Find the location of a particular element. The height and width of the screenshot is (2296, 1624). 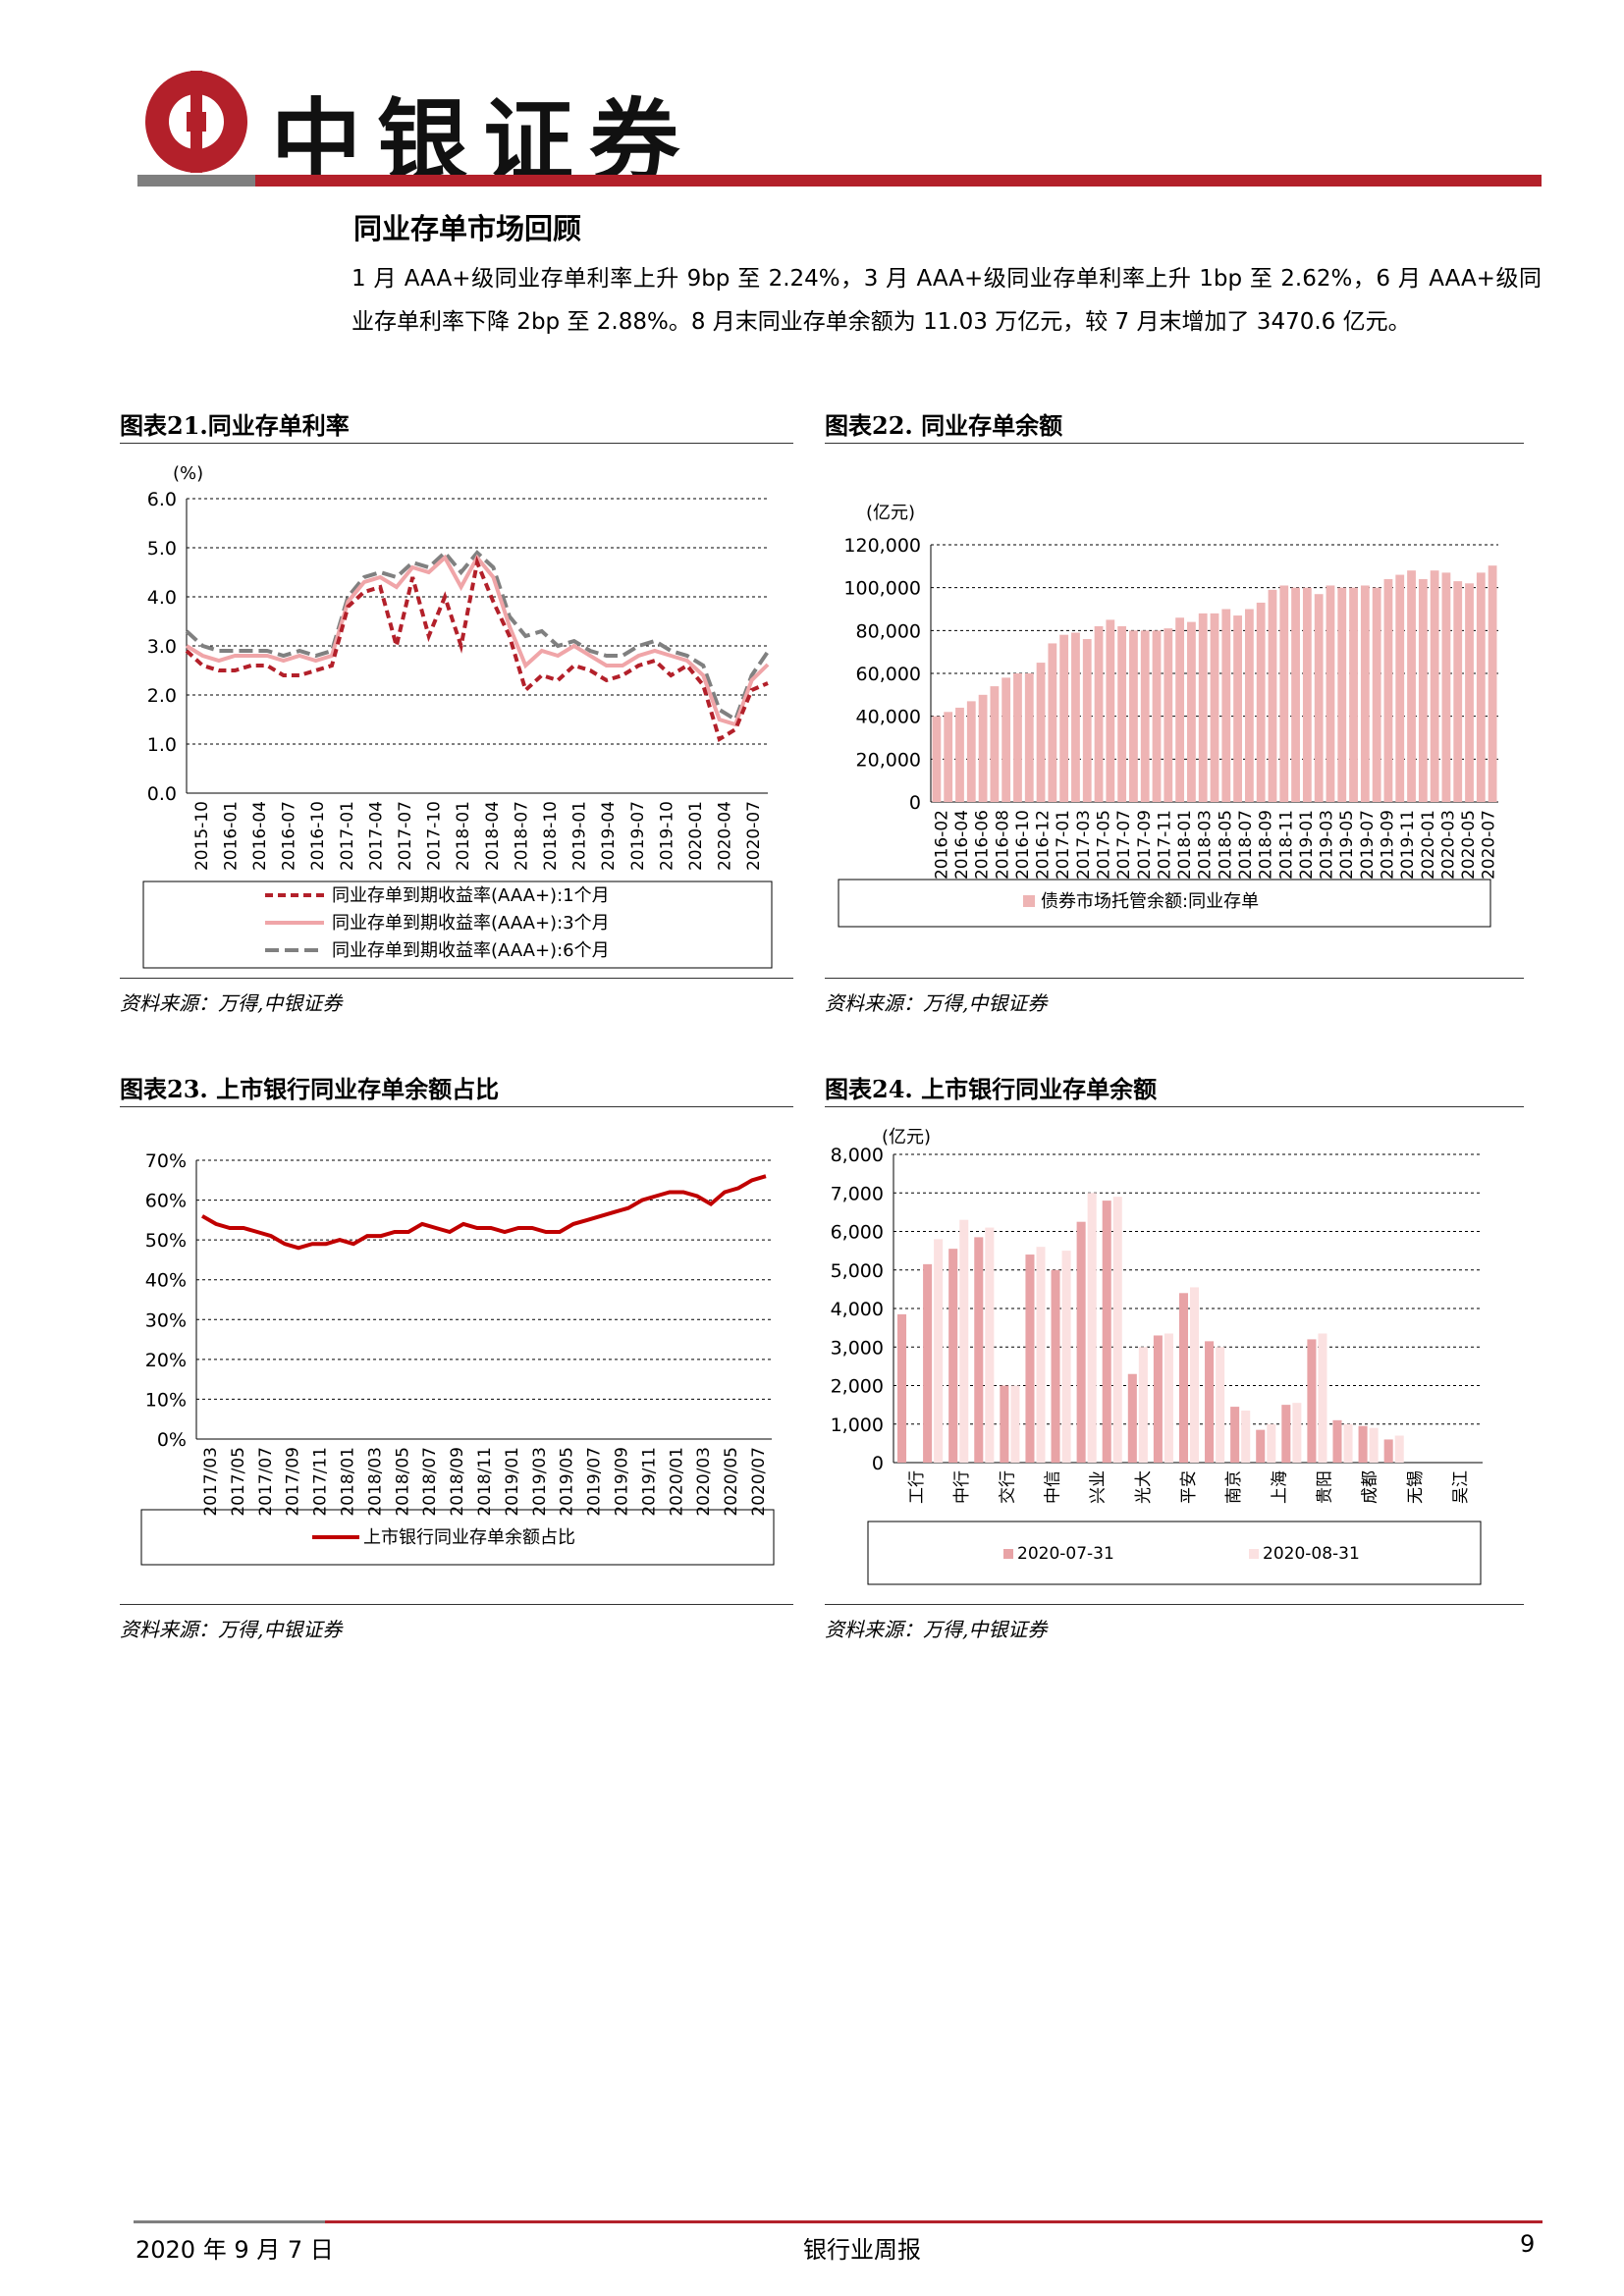

x-tick-label: 2017/11 is located at coordinates (321, 1482).